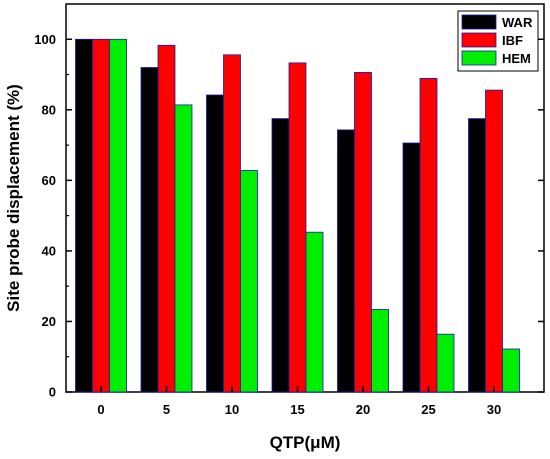  I want to click on legend-swatch-hem, so click(479, 58).